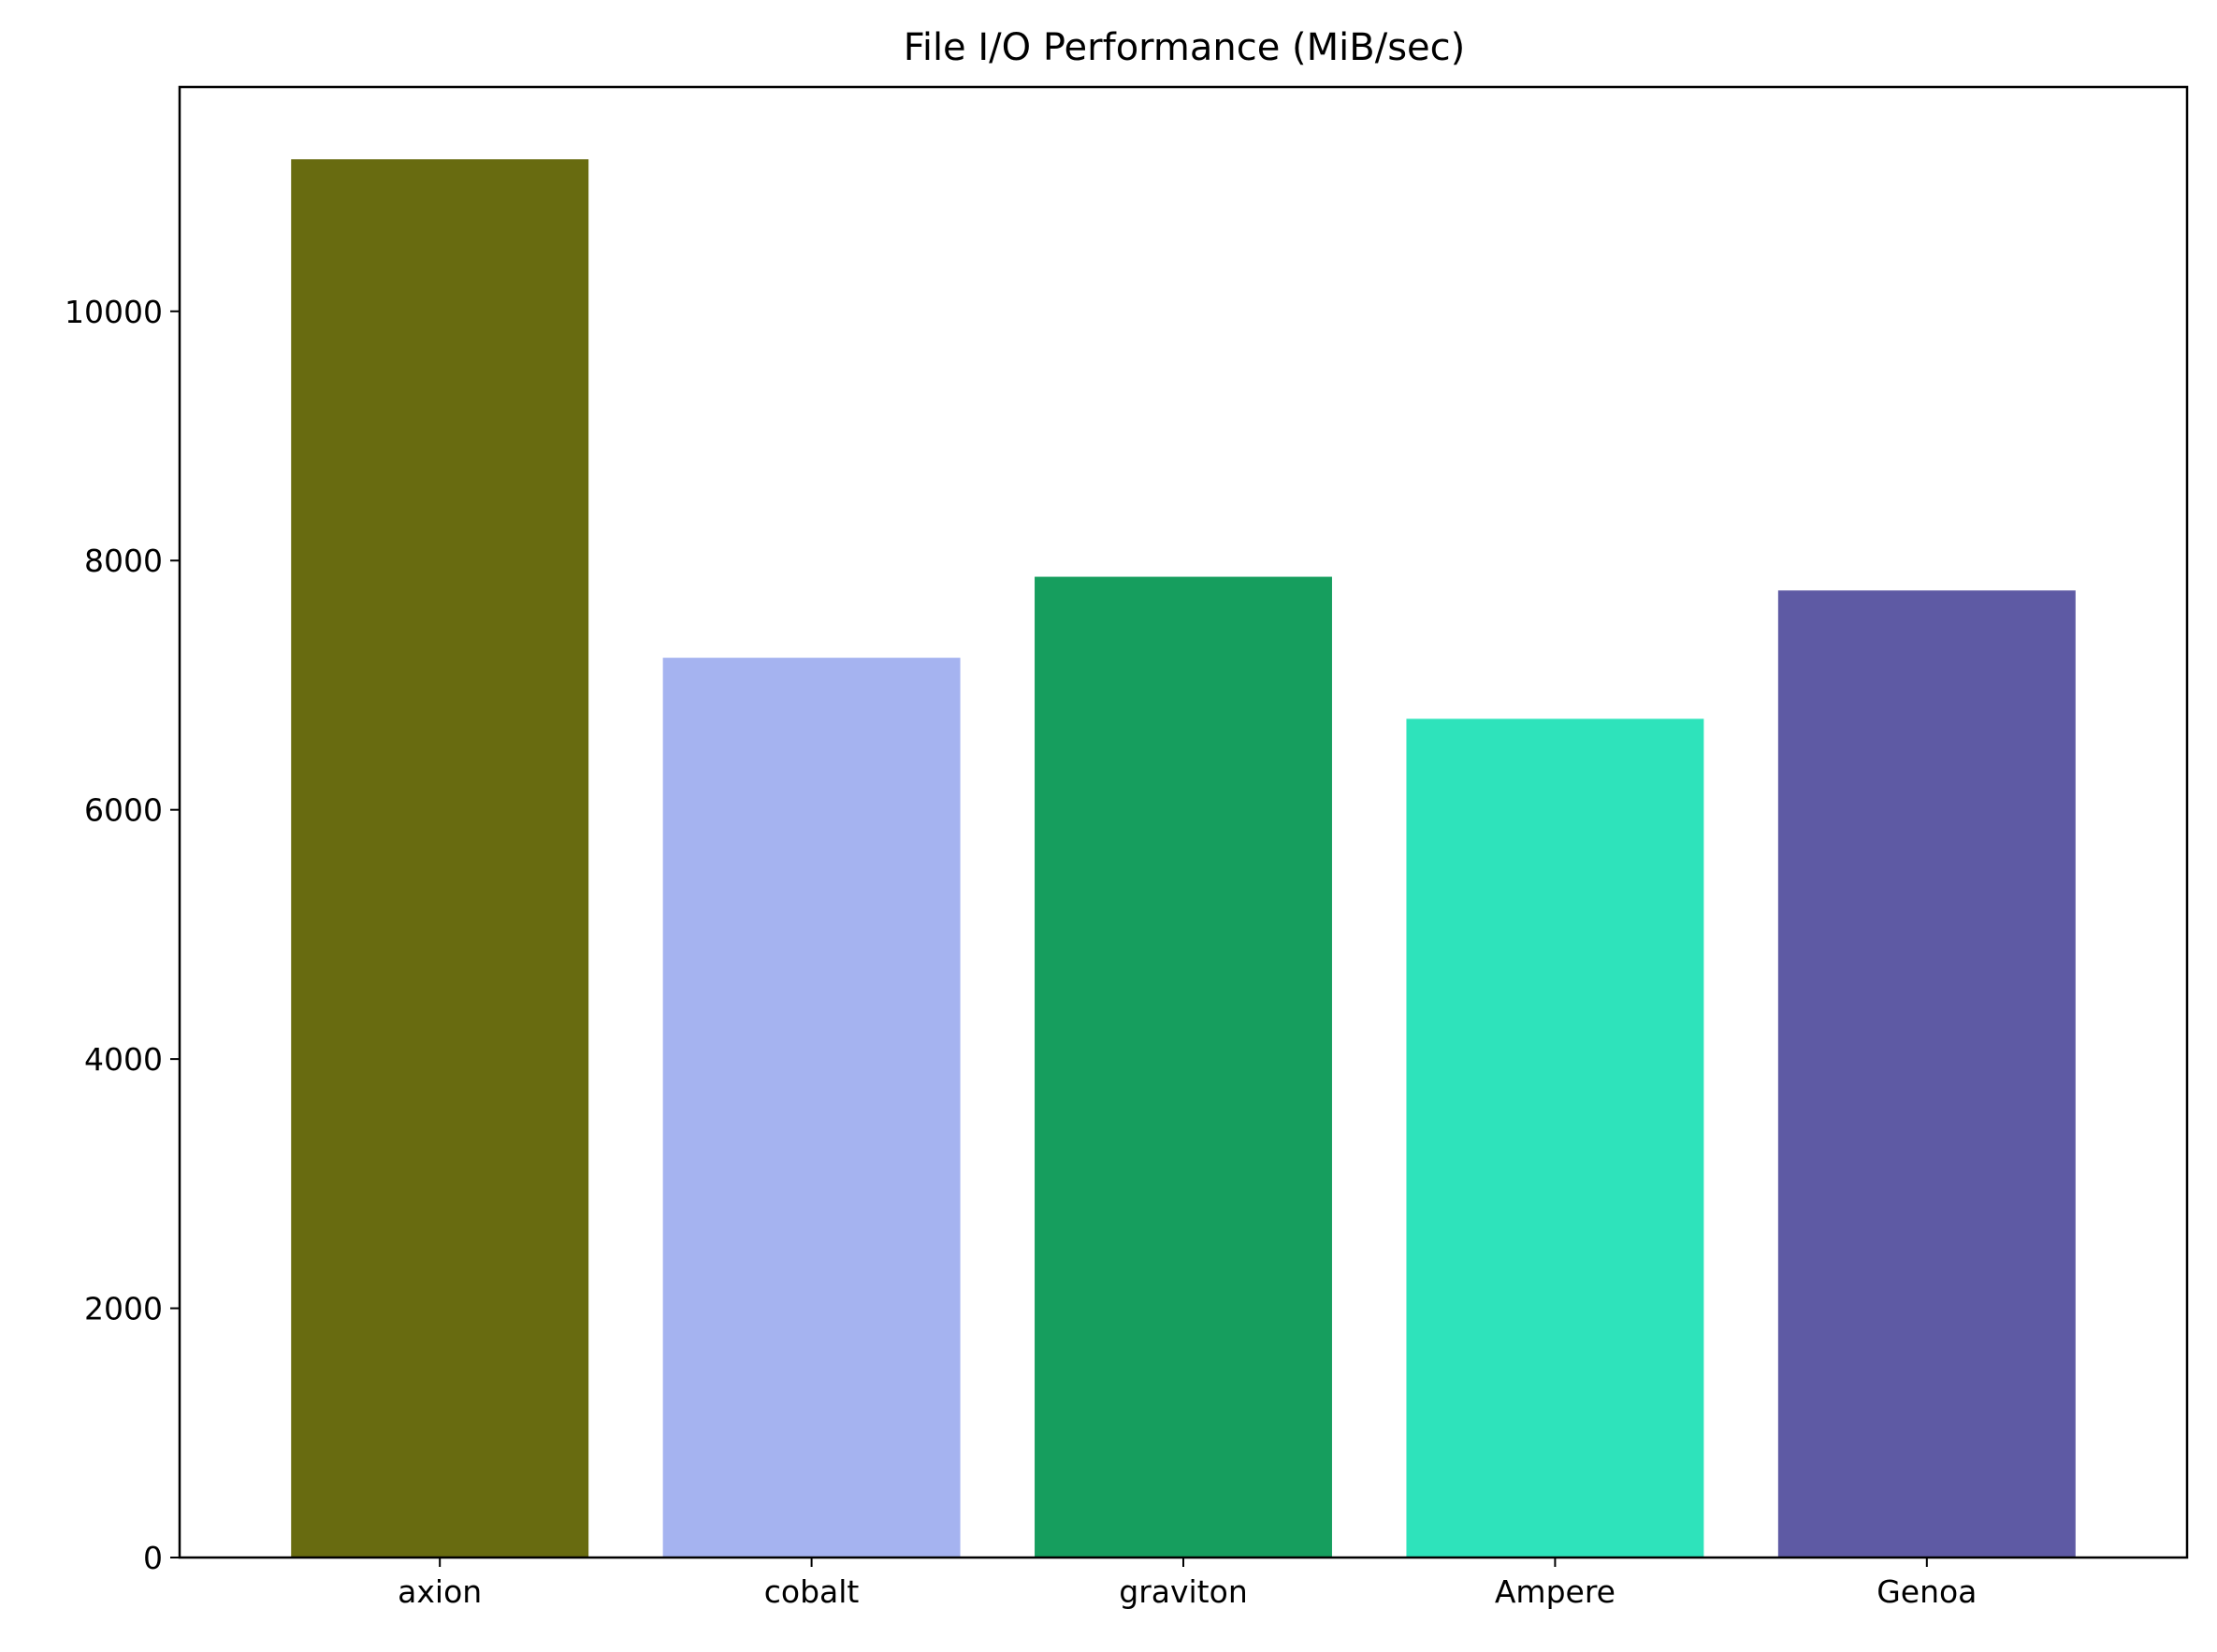 The width and height of the screenshot is (2217, 1652). I want to click on bar-axion, so click(440, 858).